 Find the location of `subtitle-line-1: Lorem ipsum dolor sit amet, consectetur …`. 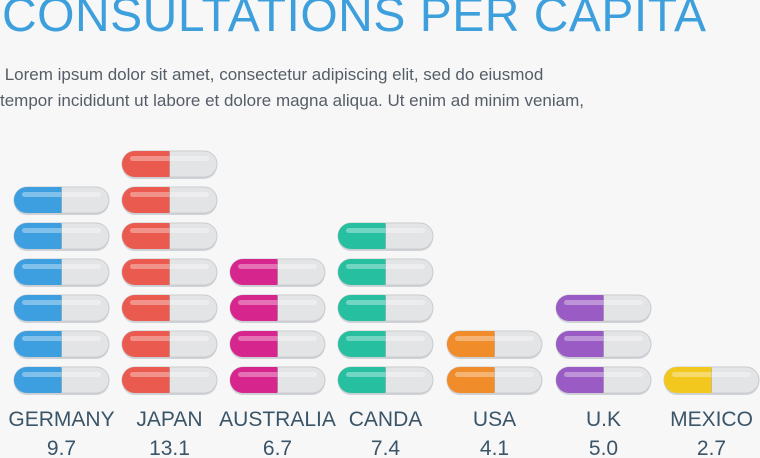

subtitle-line-1: Lorem ipsum dolor sit amet, consectetur … is located at coordinates (272, 74).